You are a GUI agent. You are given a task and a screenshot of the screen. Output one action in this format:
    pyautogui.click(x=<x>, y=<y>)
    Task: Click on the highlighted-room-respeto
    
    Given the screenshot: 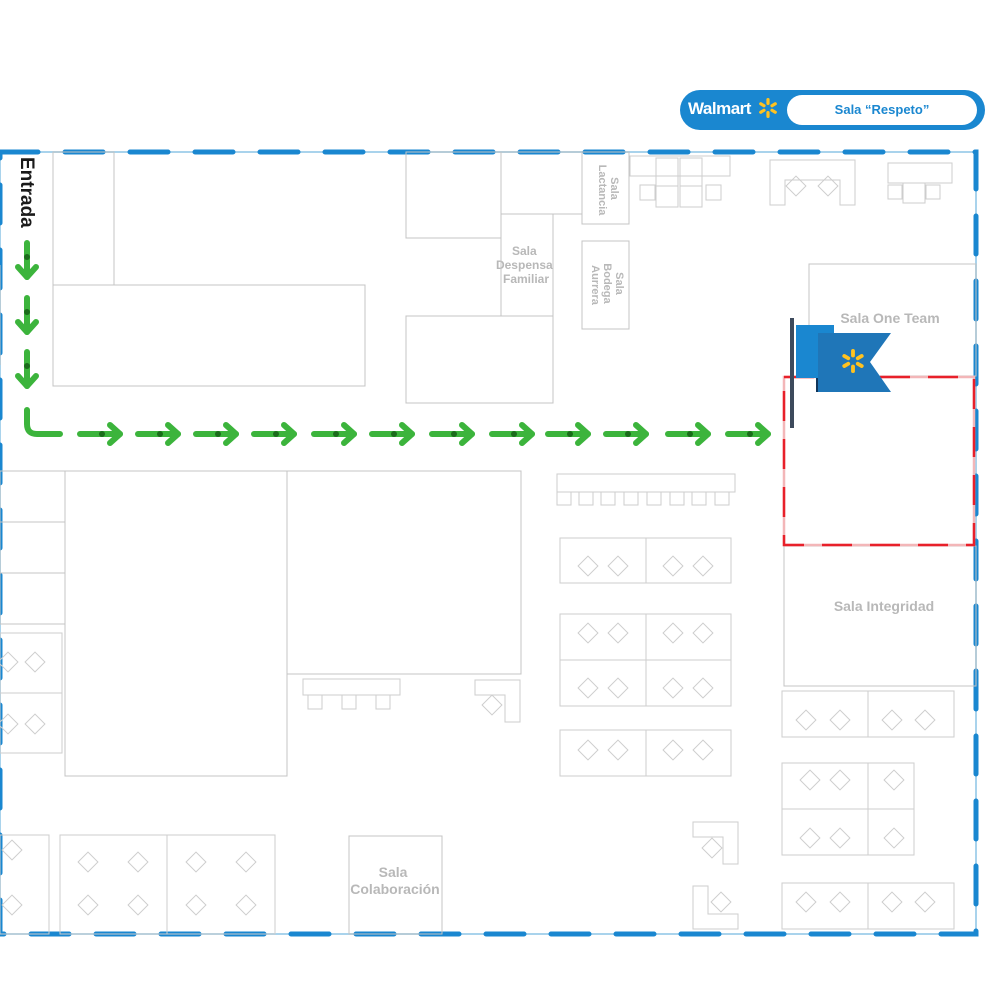 What is the action you would take?
    pyautogui.click(x=879, y=461)
    